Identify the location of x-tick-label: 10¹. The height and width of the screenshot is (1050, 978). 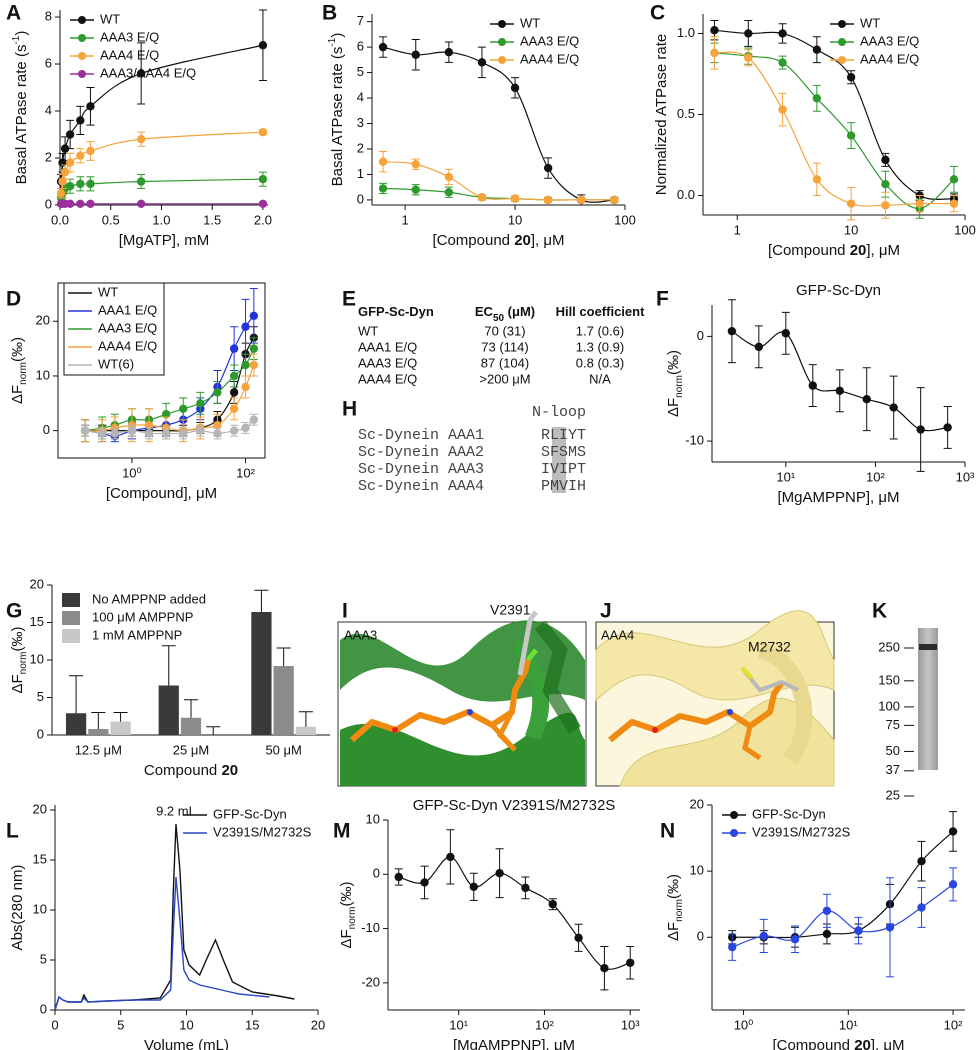
(785, 476).